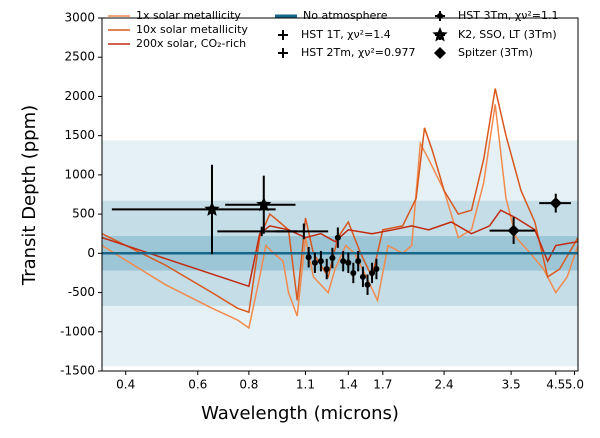 The width and height of the screenshot is (600, 438). I want to click on x-tick-label: 3.5, so click(511, 385).